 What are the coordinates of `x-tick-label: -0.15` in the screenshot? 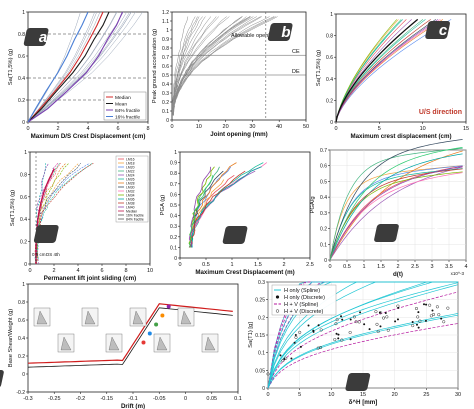 It's located at (106, 399).